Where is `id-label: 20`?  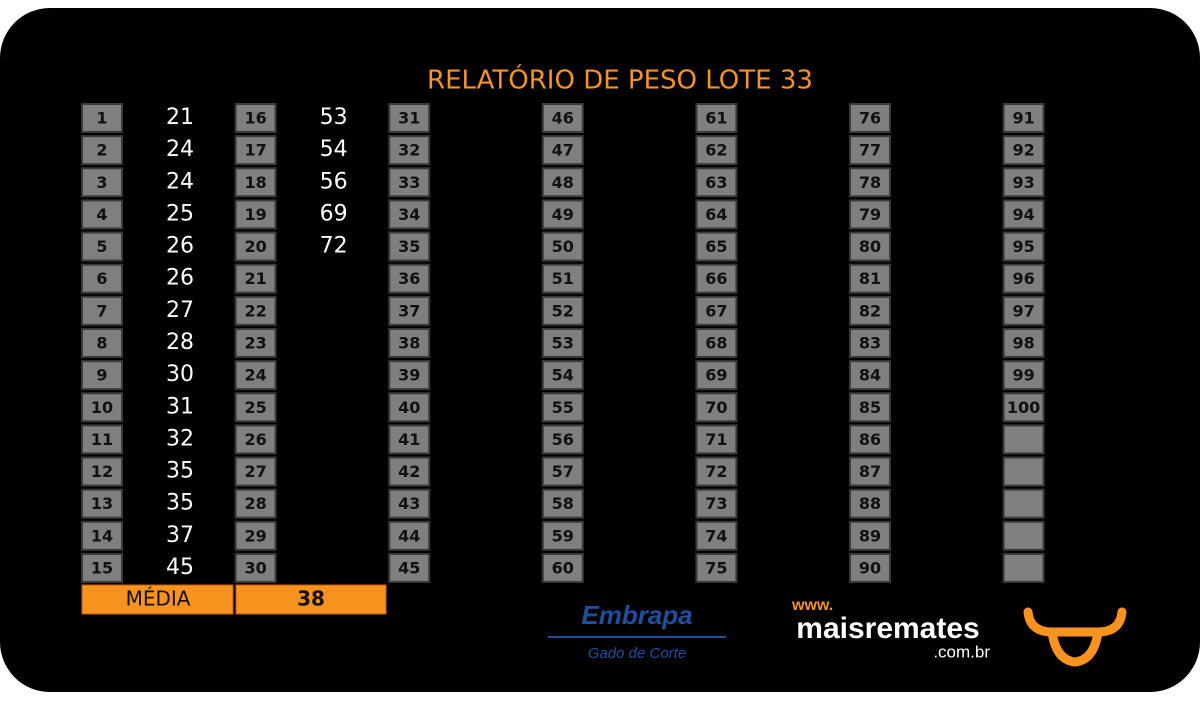
id-label: 20 is located at coordinates (255, 246).